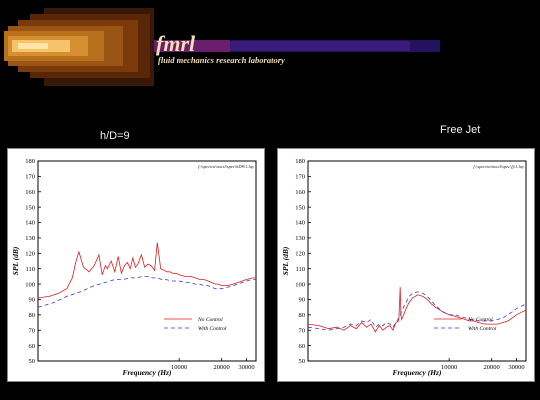  What do you see at coordinates (115, 136) in the screenshot?
I see `heading-left: h/D=9` at bounding box center [115, 136].